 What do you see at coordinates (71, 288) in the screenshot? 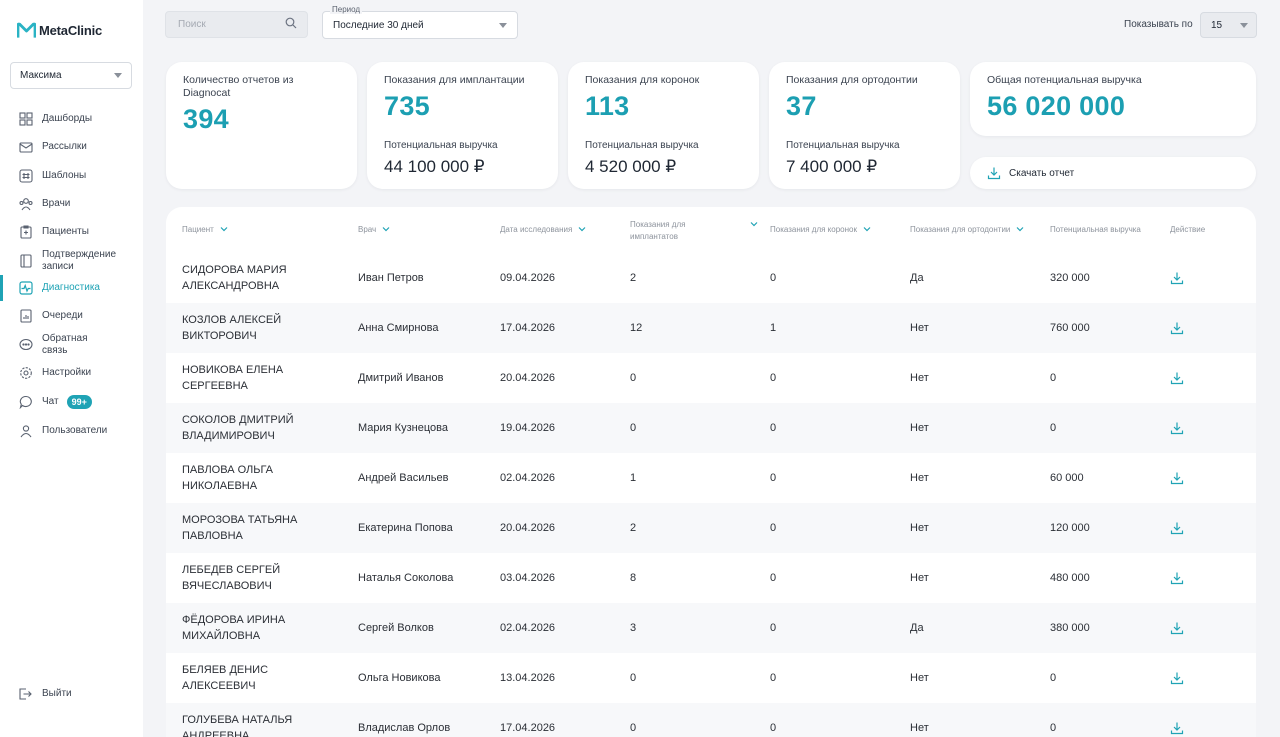
I see `sidebar-item-diagnostics: Диагностика` at bounding box center [71, 288].